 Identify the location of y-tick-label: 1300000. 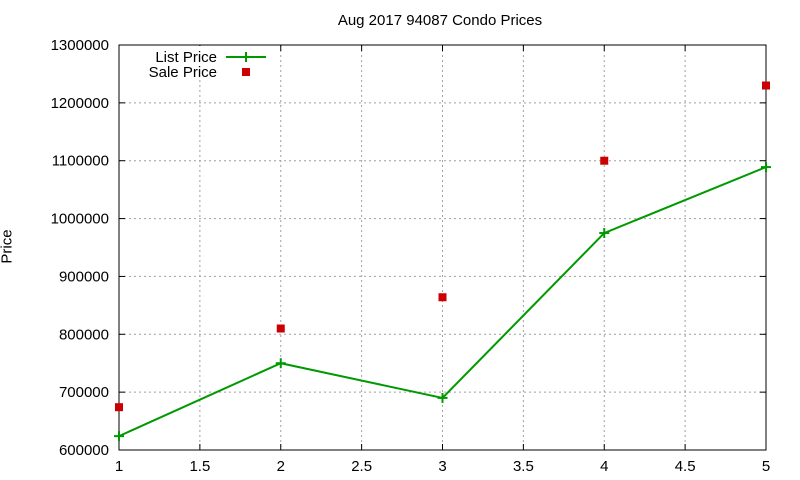
(80, 45).